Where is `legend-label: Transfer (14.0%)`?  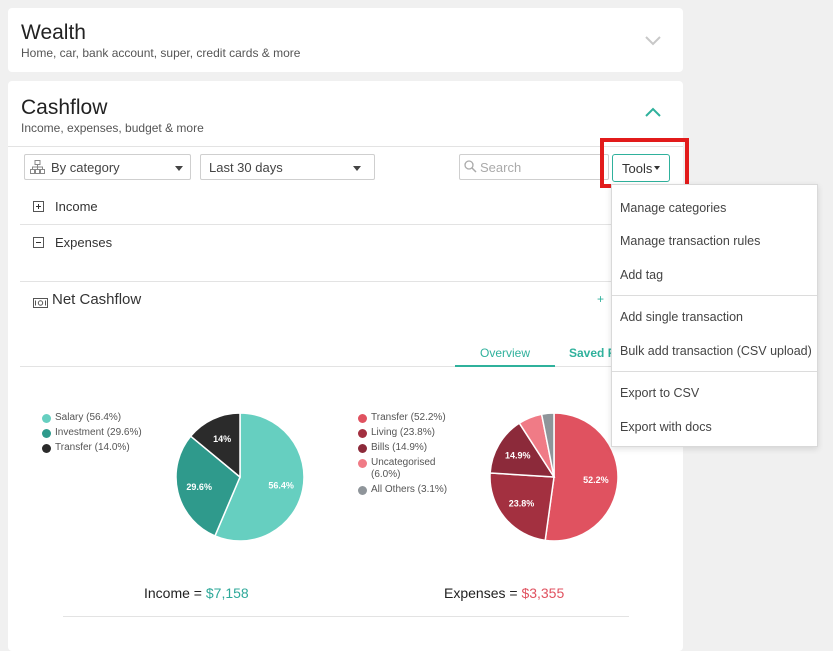 legend-label: Transfer (14.0%) is located at coordinates (92, 447).